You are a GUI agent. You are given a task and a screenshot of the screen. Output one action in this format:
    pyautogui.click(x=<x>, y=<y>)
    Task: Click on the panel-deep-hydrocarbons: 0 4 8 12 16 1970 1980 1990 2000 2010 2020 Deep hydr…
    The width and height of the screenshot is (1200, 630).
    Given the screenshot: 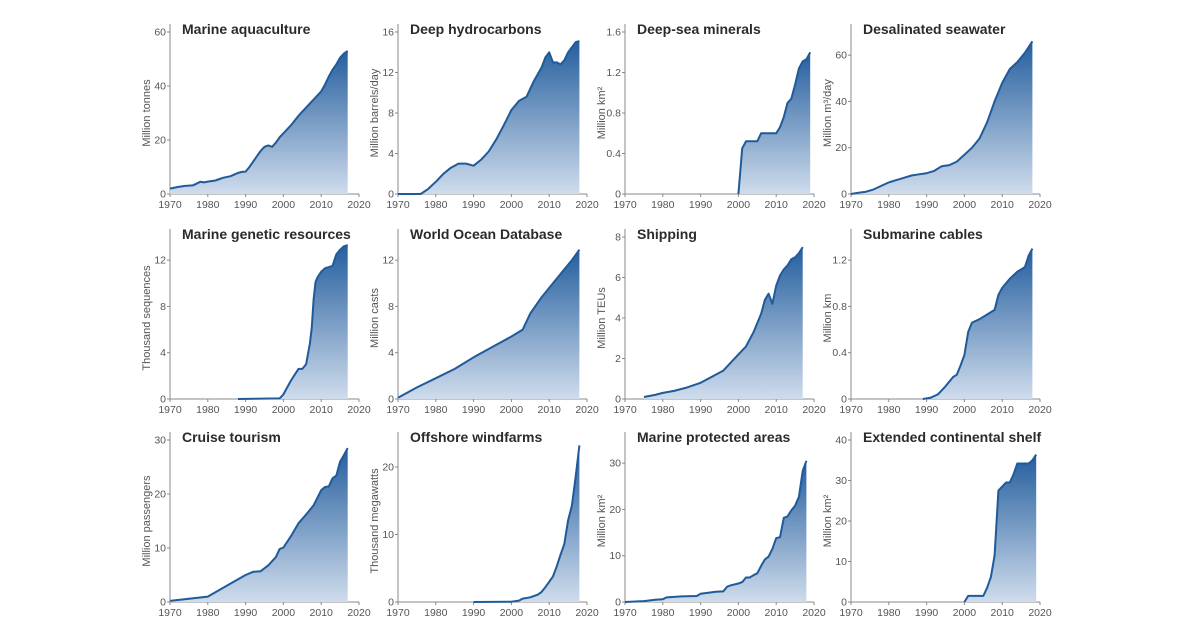 What is the action you would take?
    pyautogui.click(x=484, y=116)
    